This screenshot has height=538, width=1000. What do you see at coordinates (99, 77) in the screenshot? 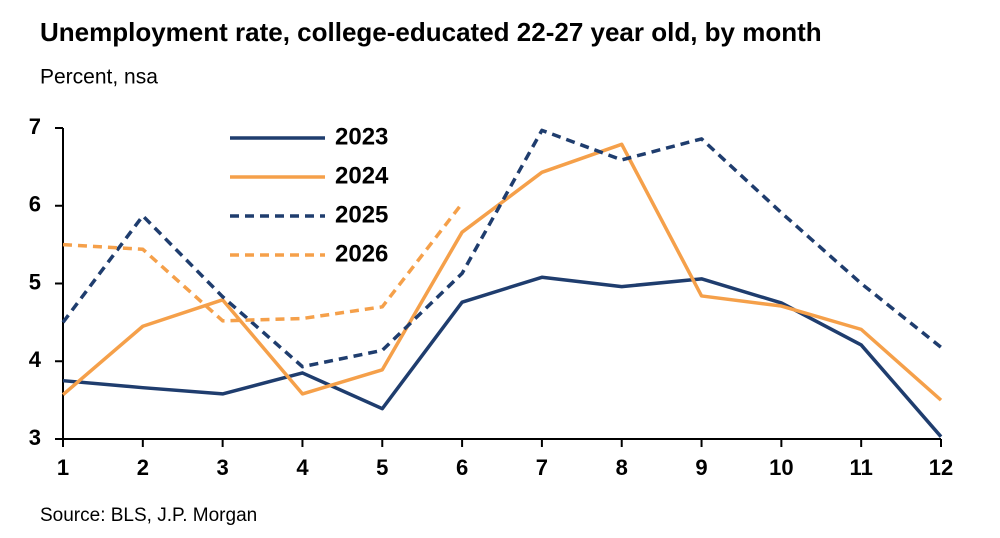
I see `chart-subtitle: Percent, nsa` at bounding box center [99, 77].